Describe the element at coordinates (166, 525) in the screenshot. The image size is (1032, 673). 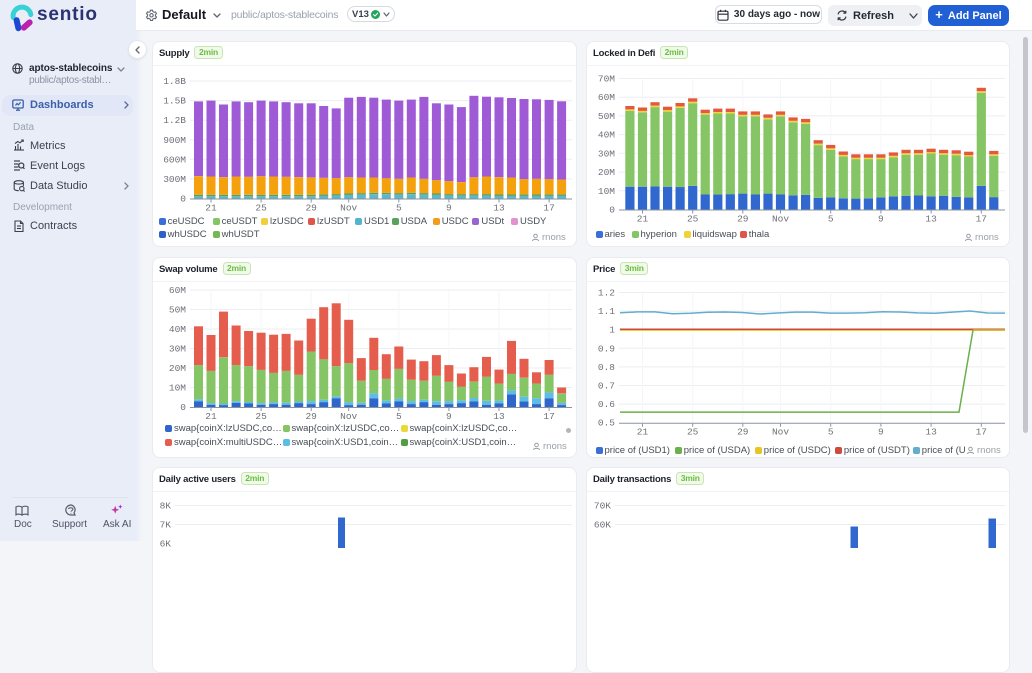
I see `svg-text: 7K` at that location.